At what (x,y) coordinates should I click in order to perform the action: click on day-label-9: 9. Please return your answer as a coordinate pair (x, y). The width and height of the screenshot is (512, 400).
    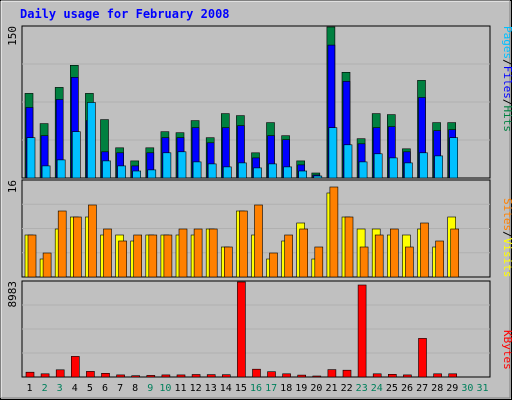
    Looking at the image, I should click on (150, 388).